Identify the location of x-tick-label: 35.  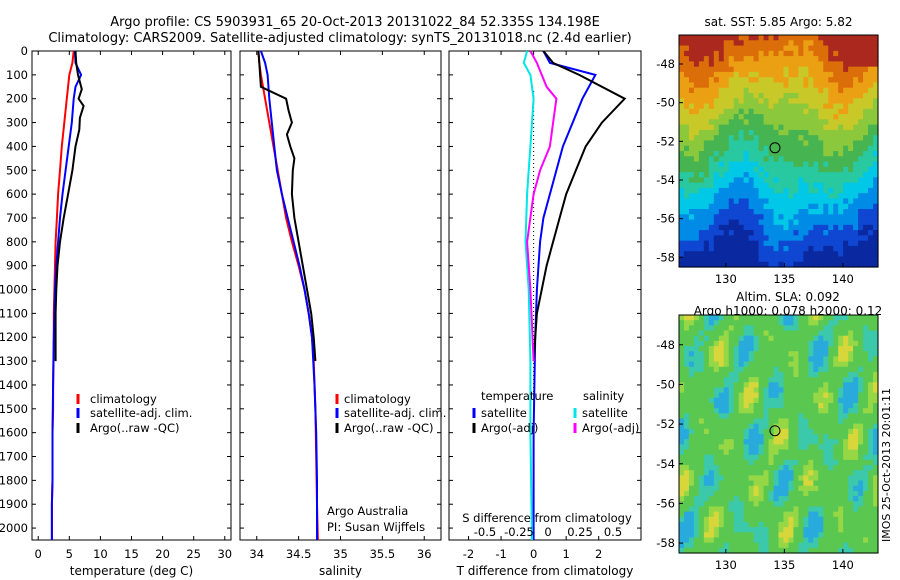
(340, 554).